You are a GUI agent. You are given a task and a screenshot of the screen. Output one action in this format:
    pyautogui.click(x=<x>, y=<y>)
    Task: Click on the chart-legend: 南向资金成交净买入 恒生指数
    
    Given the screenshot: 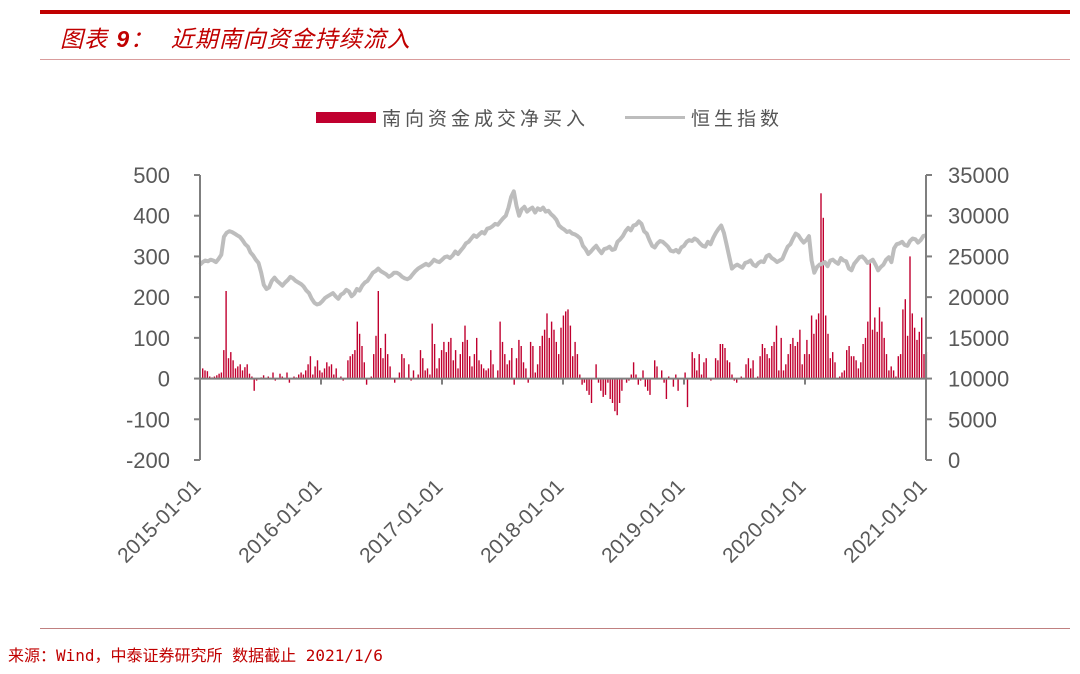 What is the action you would take?
    pyautogui.click(x=549, y=117)
    